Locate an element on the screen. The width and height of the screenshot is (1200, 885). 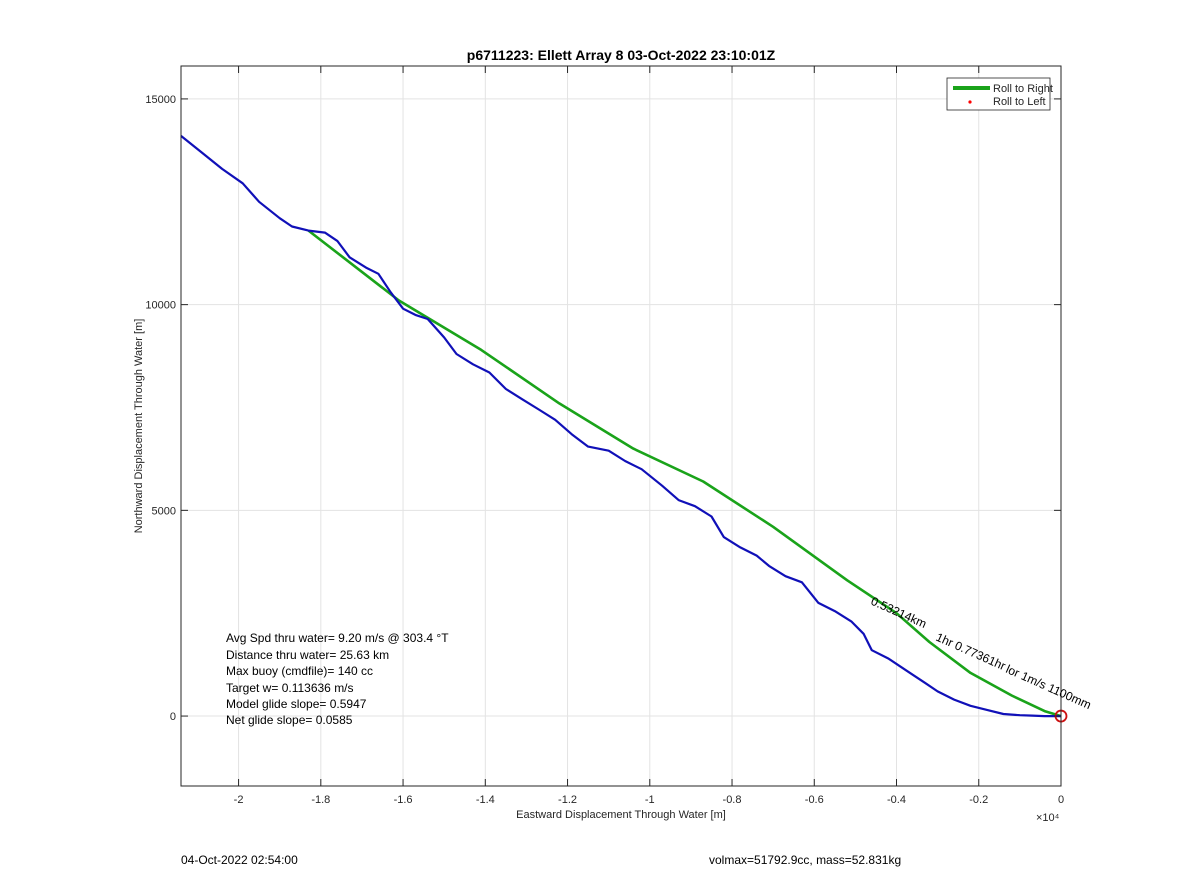
x-tick-label: 0 is located at coordinates (1061, 800).